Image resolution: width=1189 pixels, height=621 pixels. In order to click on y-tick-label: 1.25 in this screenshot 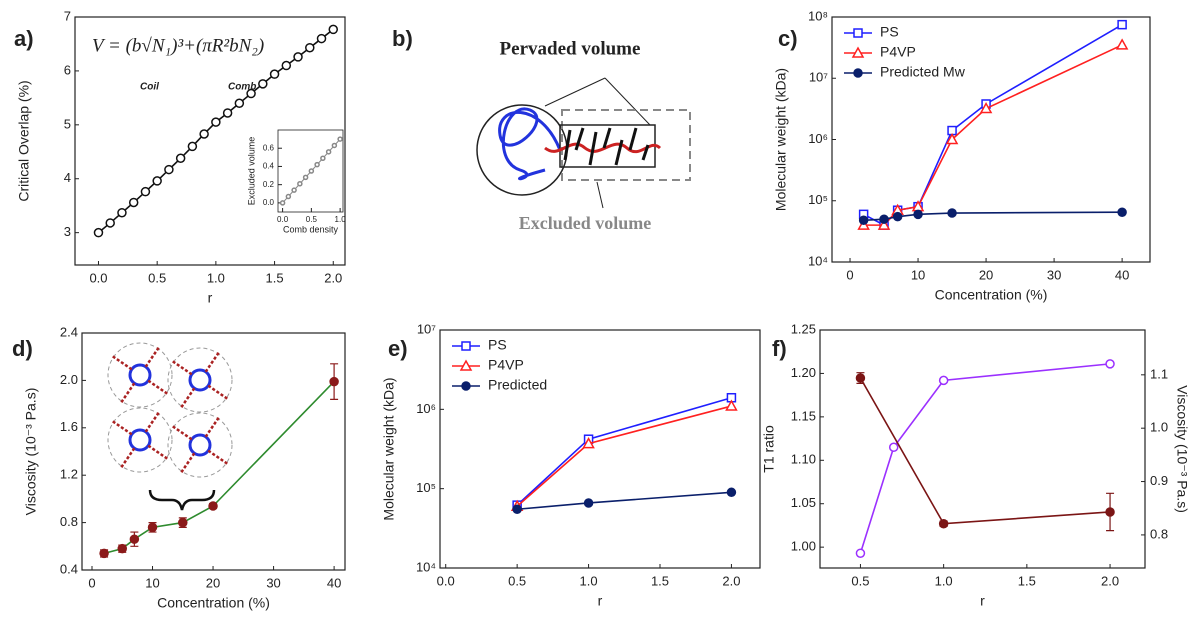, I will do `click(803, 328)`.